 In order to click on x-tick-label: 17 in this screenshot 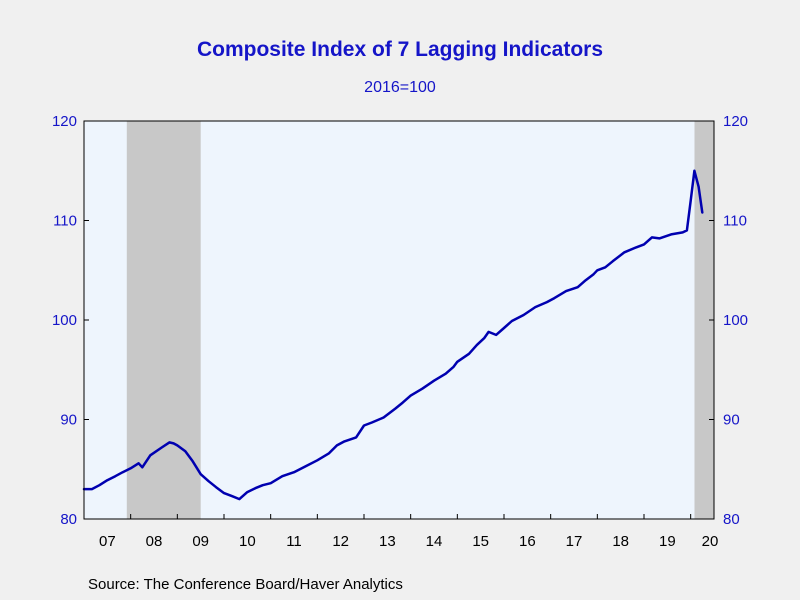, I will do `click(574, 541)`.